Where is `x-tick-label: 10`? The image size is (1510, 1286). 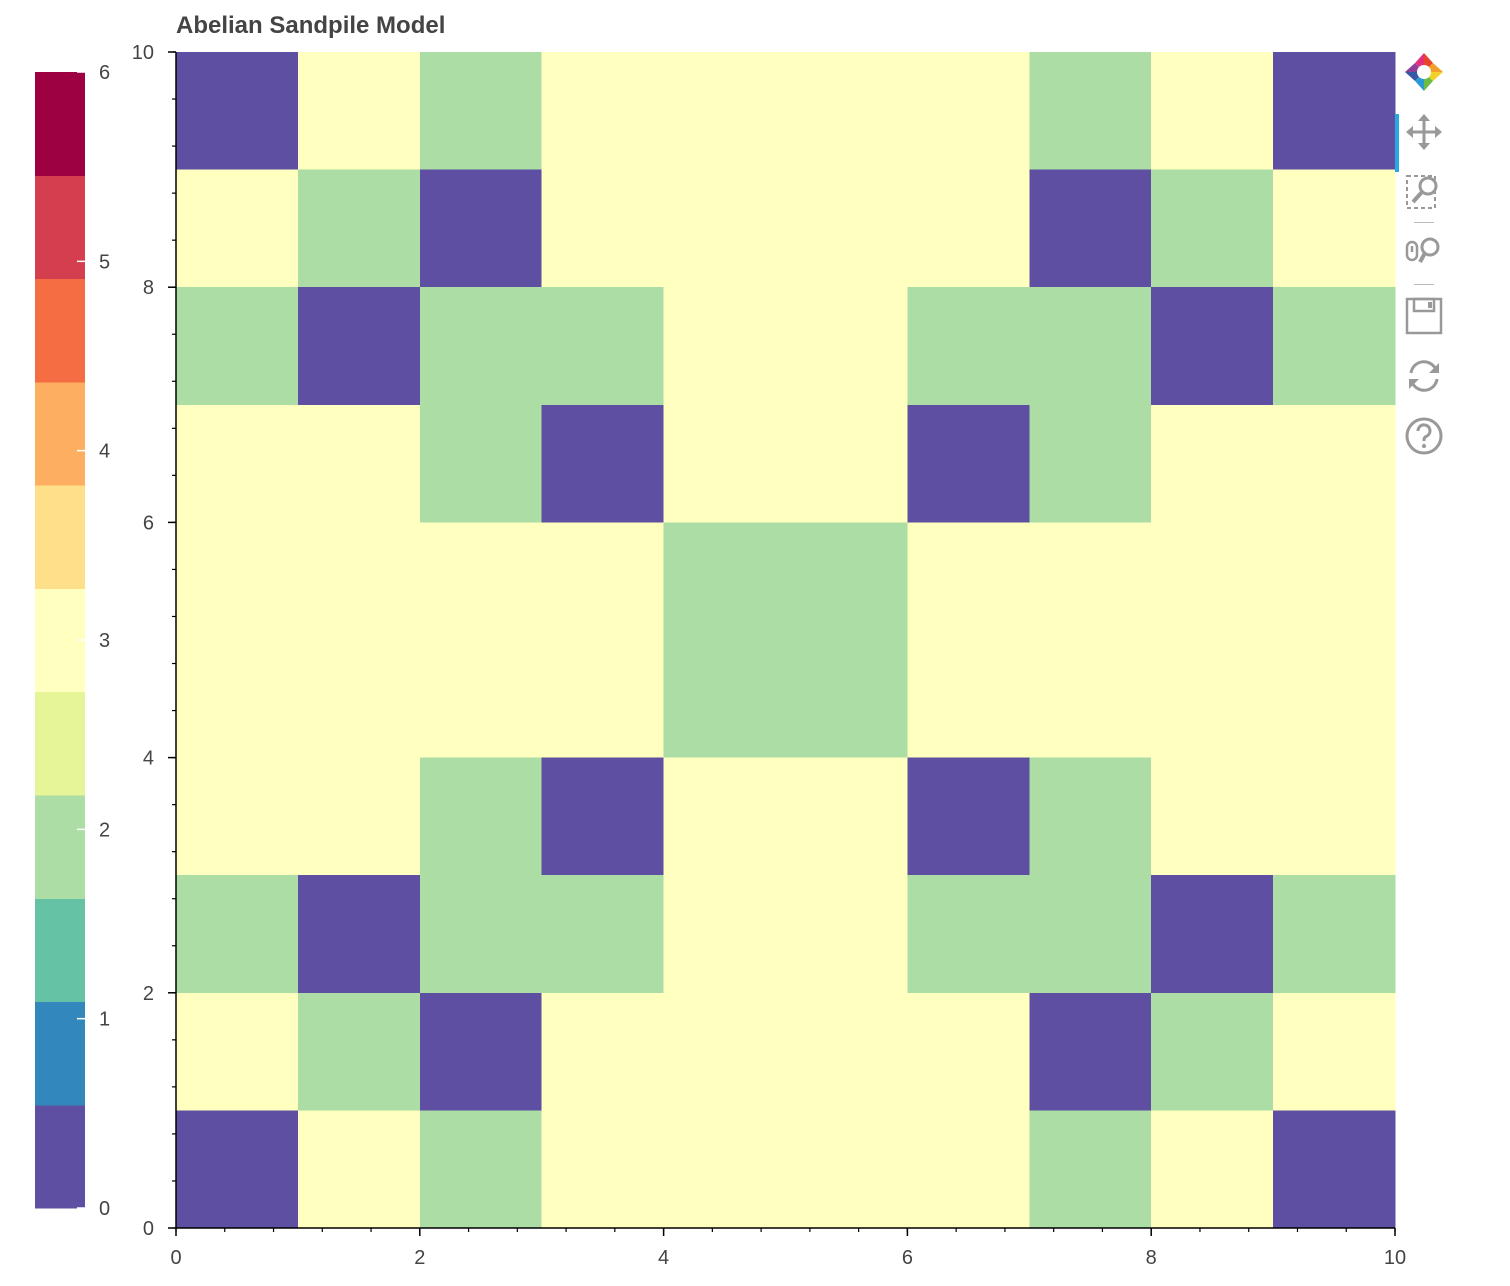
x-tick-label: 10 is located at coordinates (1395, 1258).